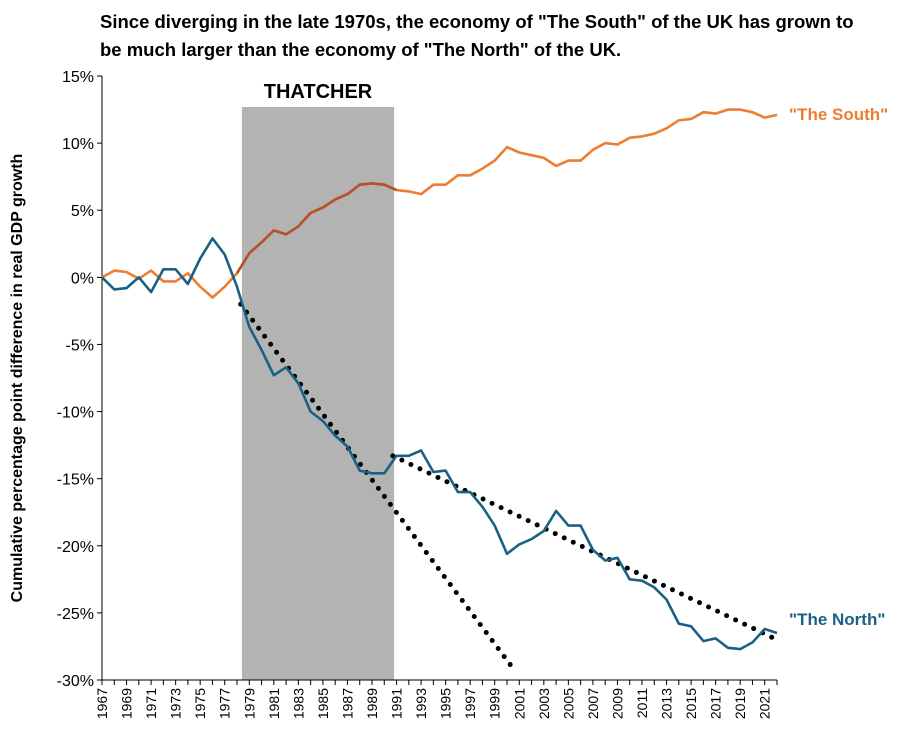 Image resolution: width=900 pixels, height=749 pixels. Describe the element at coordinates (667, 703) in the screenshot. I see `x-tick-label: 2013` at that location.